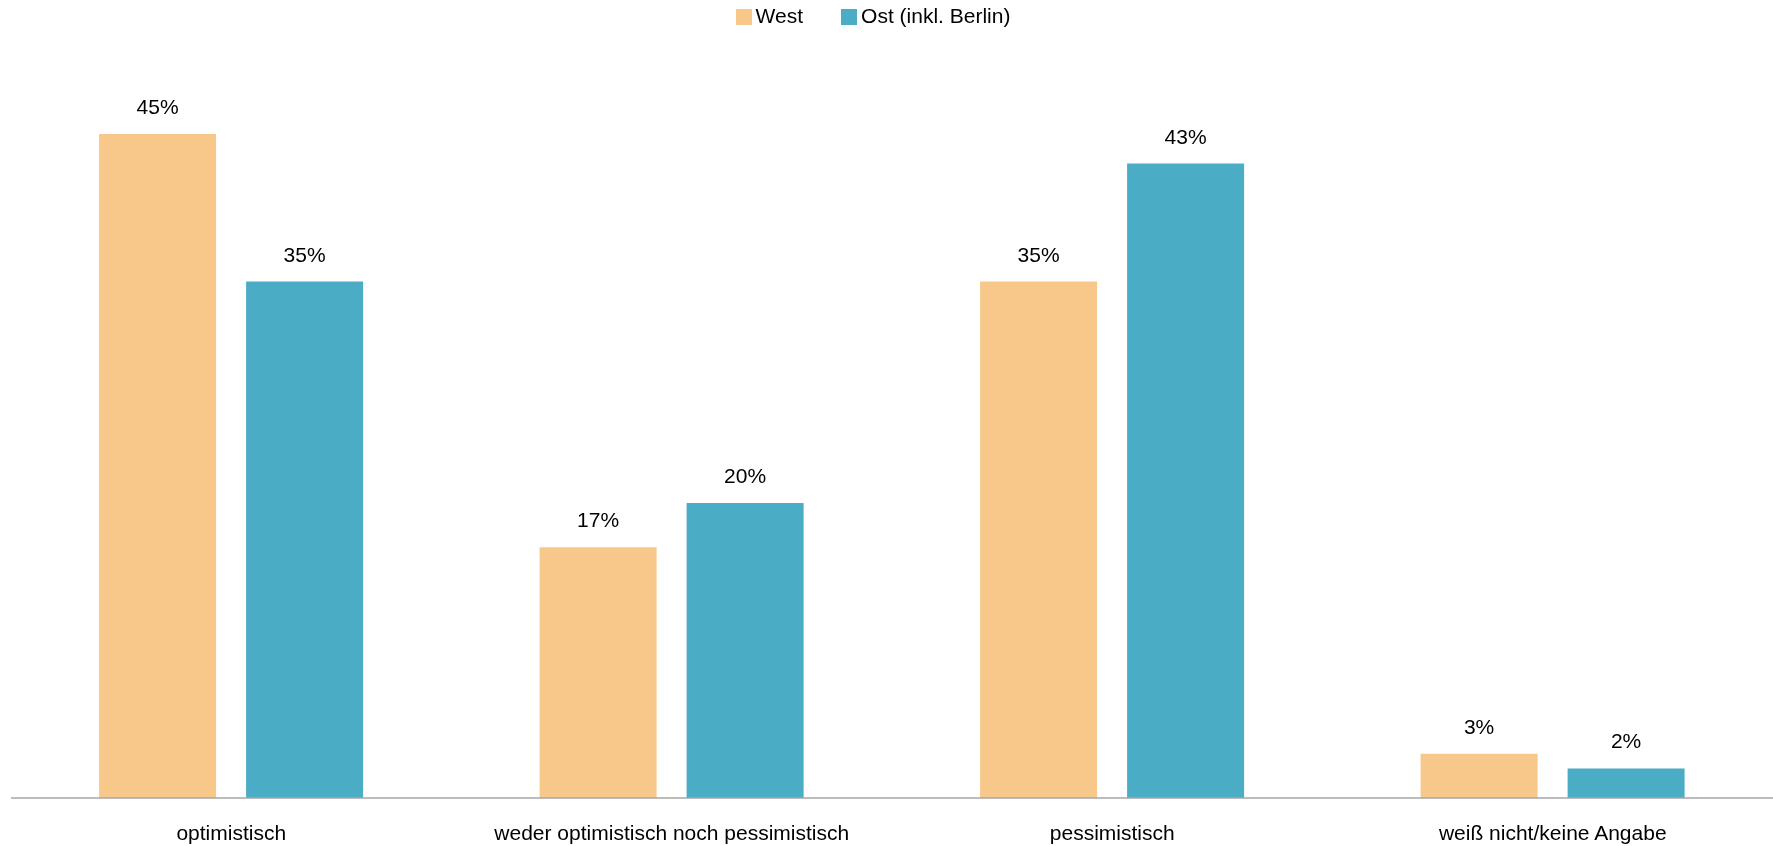  I want to click on x-tick-label: weder optimistisch noch pessimistisch, so click(671, 832).